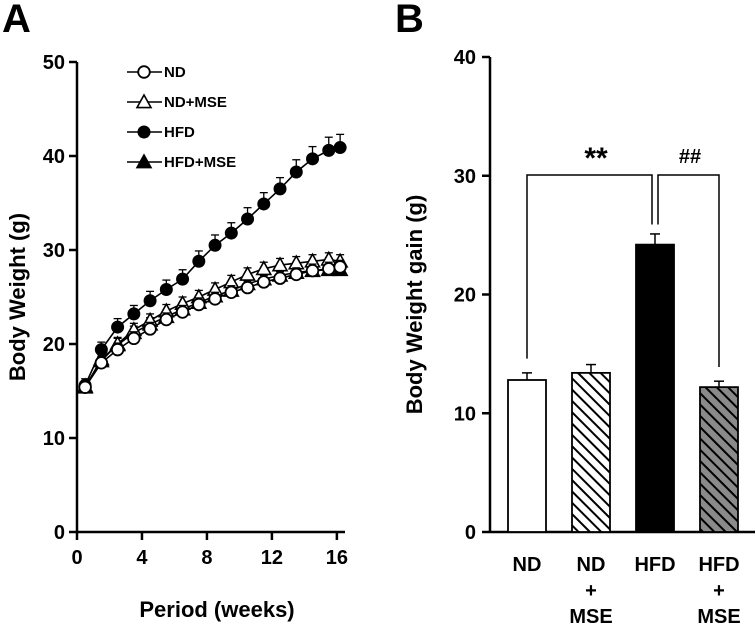 This screenshot has height=630, width=756. Describe the element at coordinates (409, 20) in the screenshot. I see `panel-b-letter: B` at that location.